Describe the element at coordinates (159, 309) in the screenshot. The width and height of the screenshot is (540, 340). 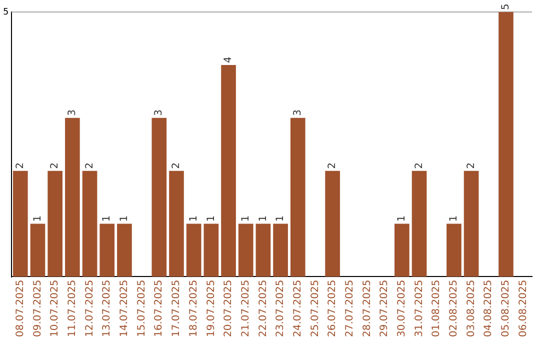
I see `x-tick-label: 16.07.2025` at that location.